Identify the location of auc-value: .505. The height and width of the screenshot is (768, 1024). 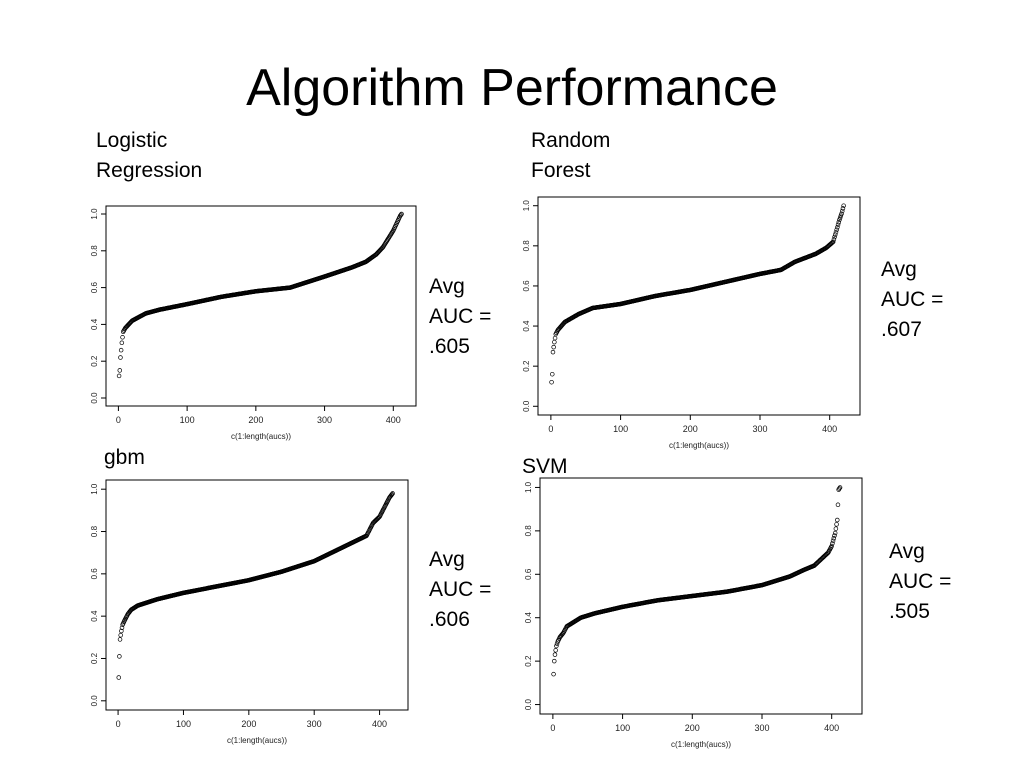
(909, 611).